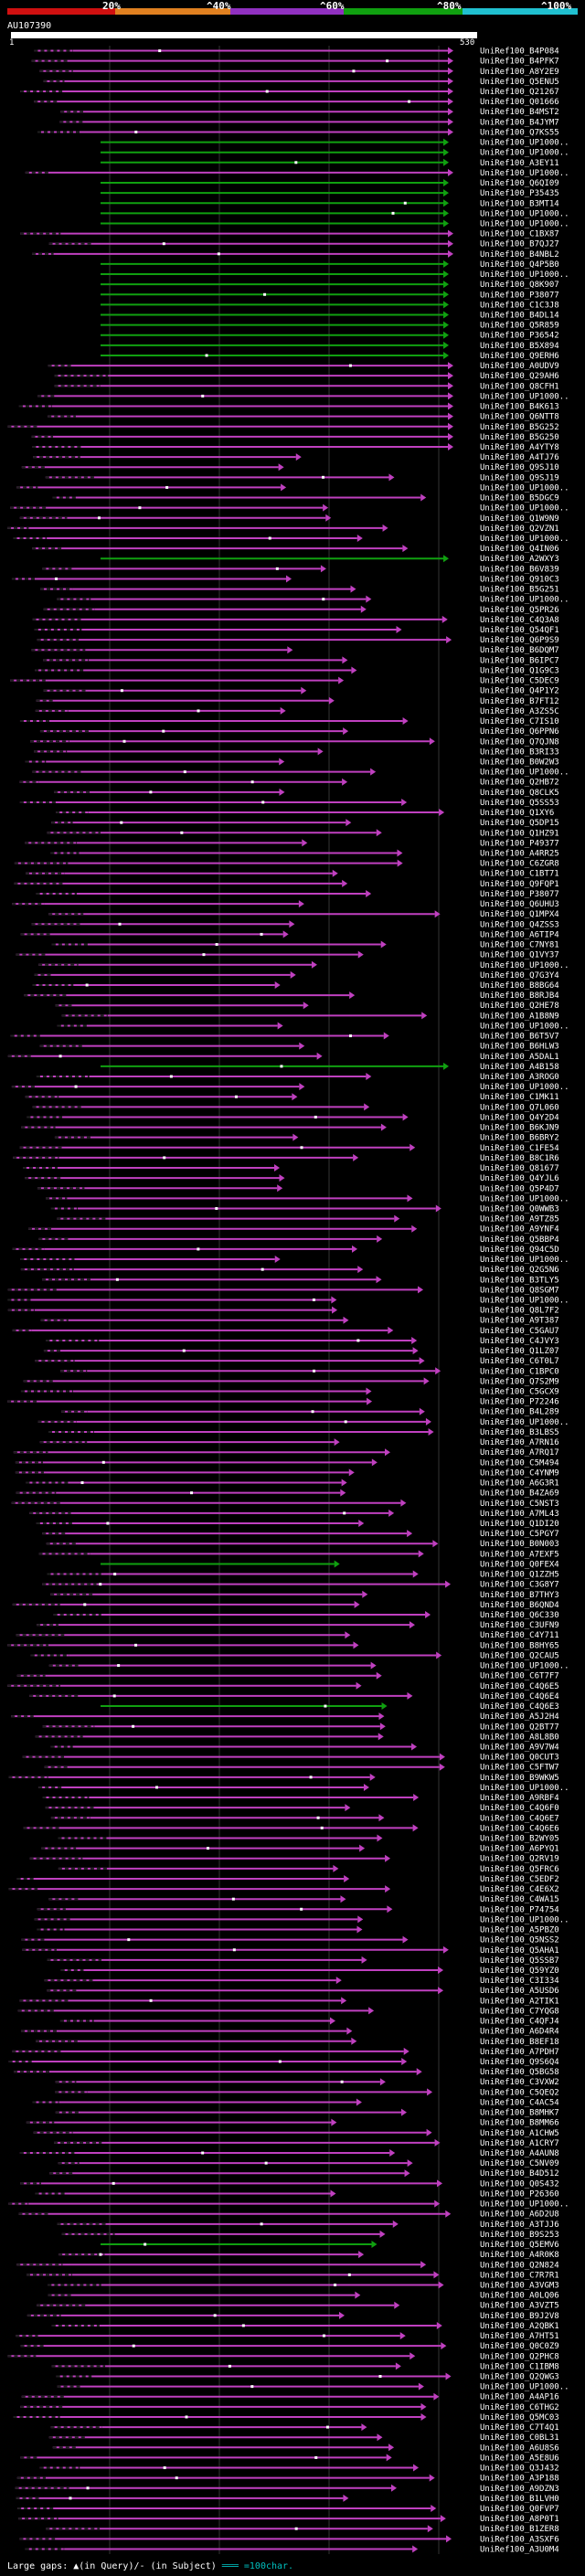  Describe the element at coordinates (519, 1473) in the screenshot. I see `hit-id-label: UniRef100_C4YNM9` at that location.